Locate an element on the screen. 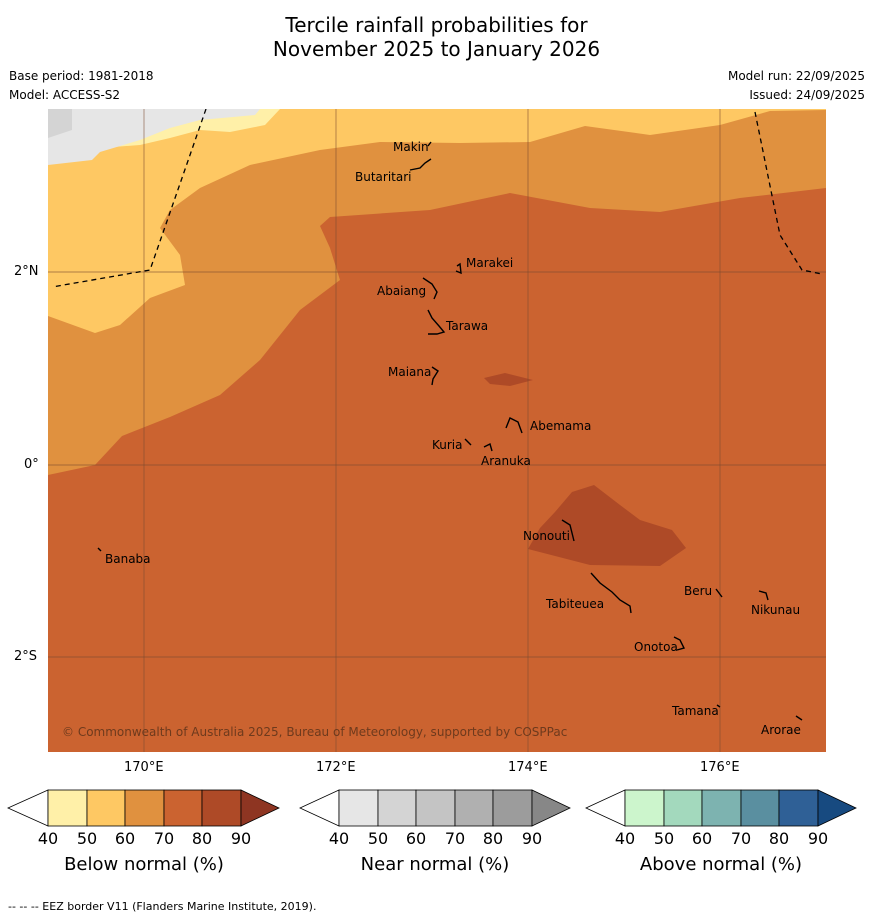 This screenshot has width=873, height=919. cb1-tick: 40 is located at coordinates (48, 838).